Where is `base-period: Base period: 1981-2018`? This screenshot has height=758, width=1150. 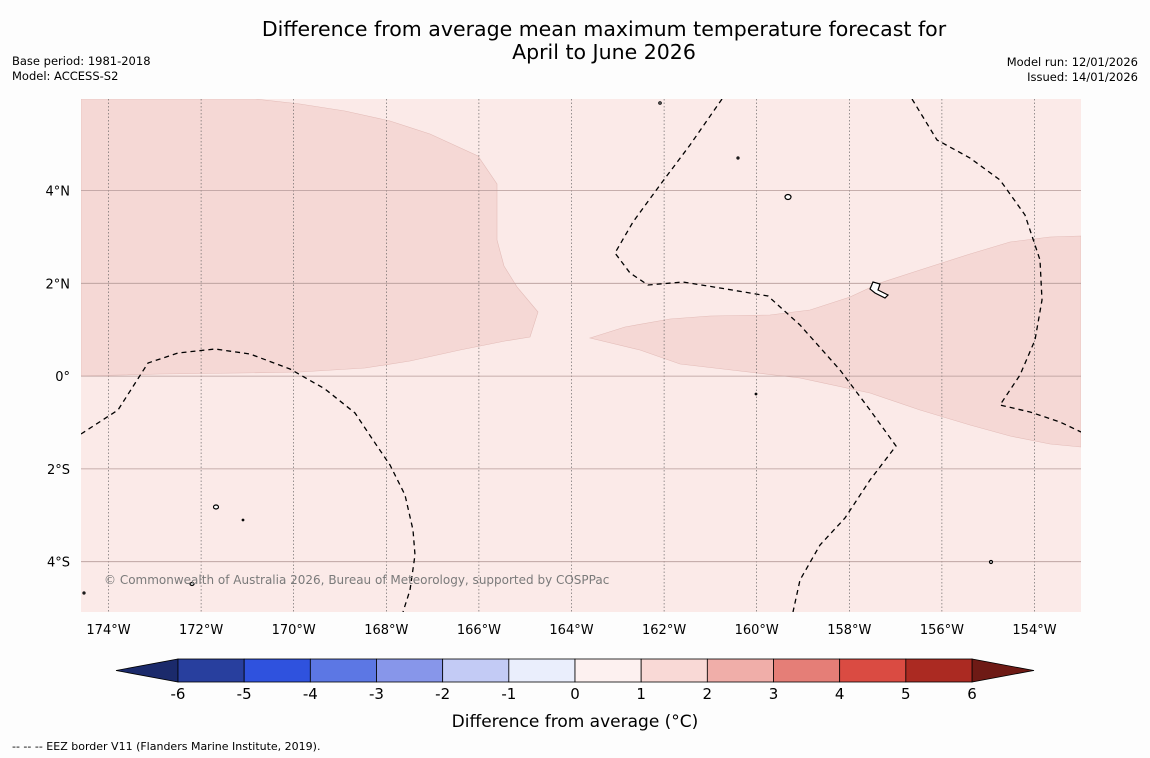 base-period: Base period: 1981-2018 is located at coordinates (81, 61).